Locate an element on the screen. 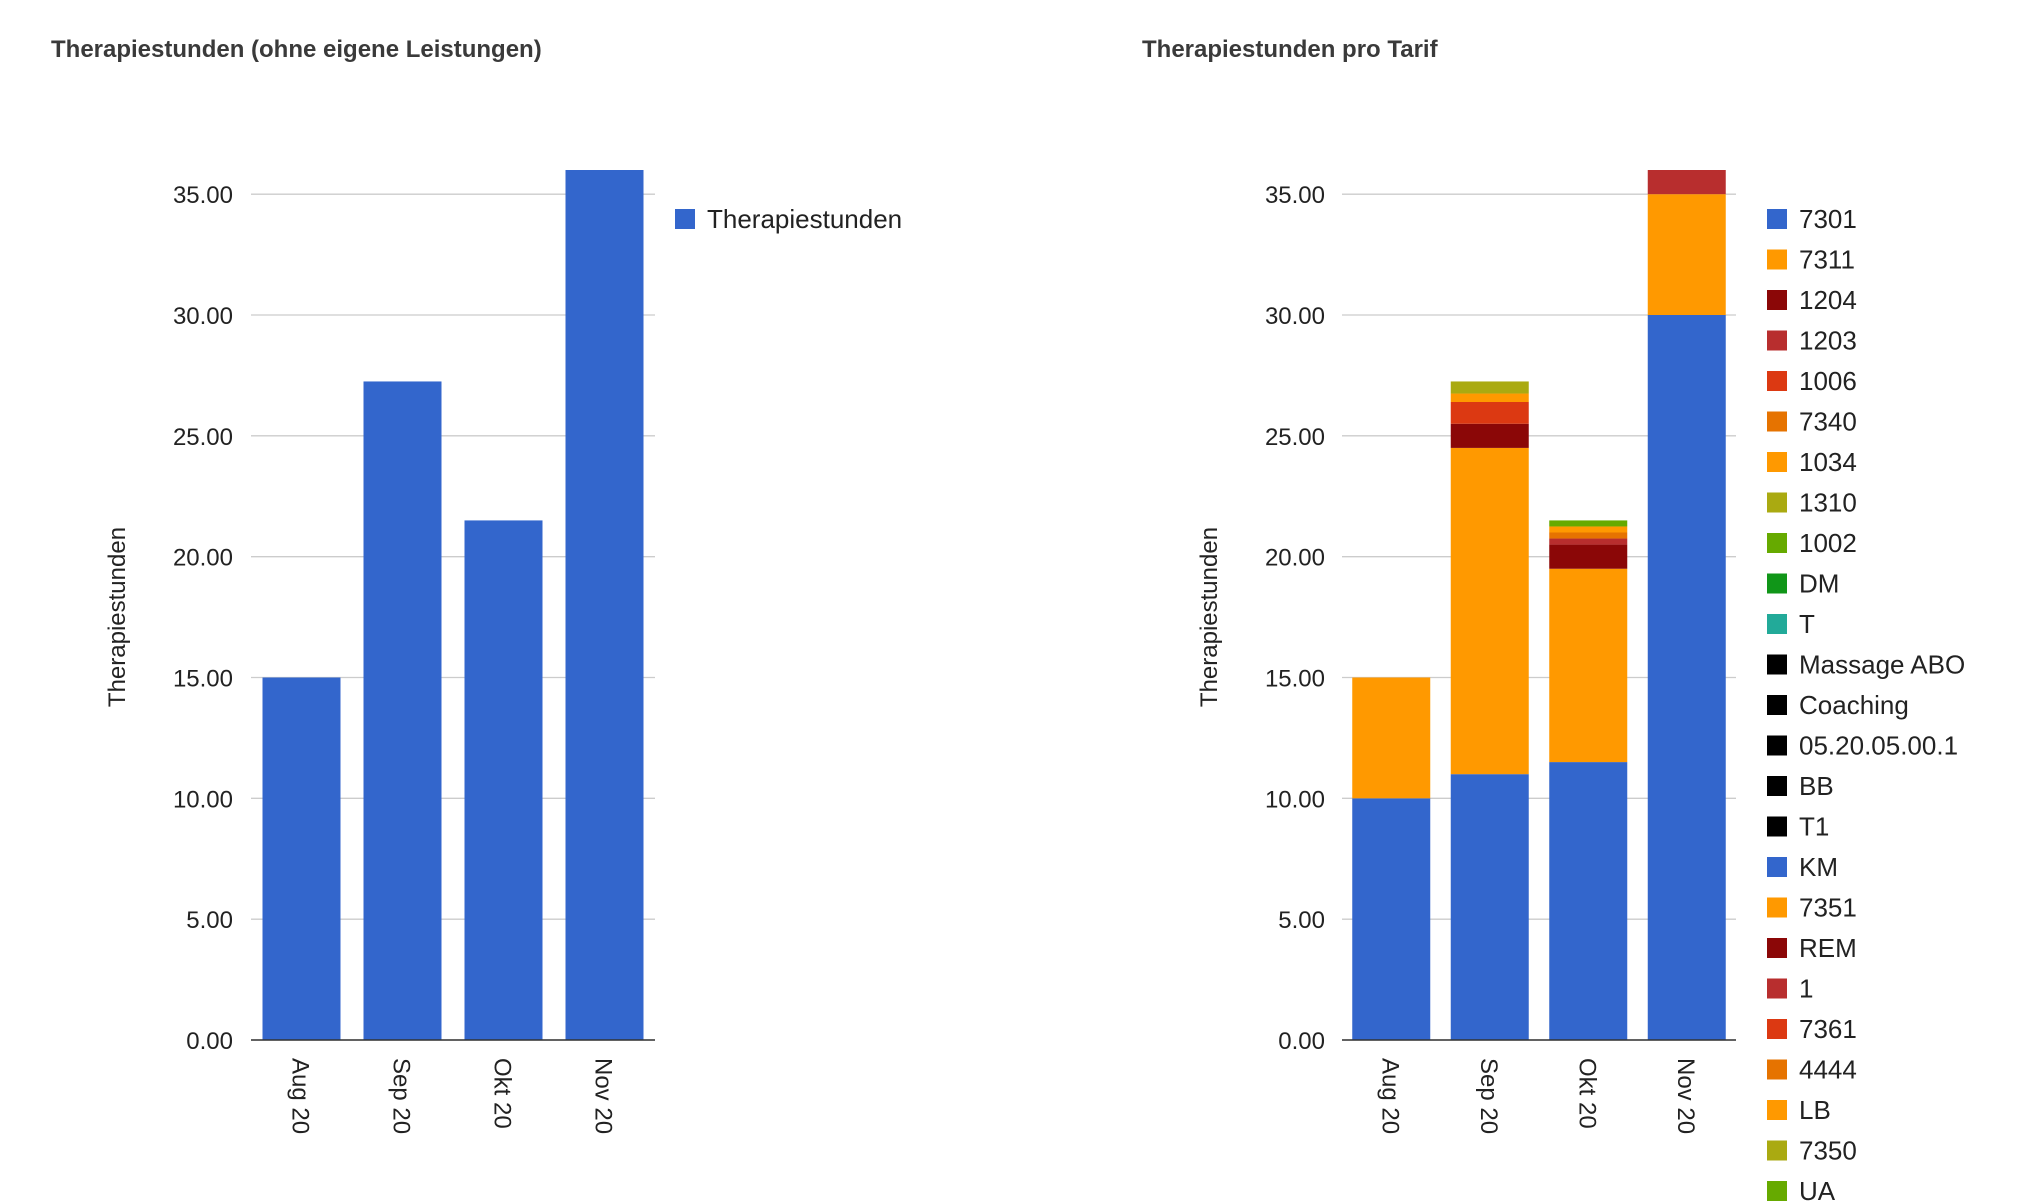 The image size is (2034, 1201). legend-item: 1310 is located at coordinates (1812, 503).